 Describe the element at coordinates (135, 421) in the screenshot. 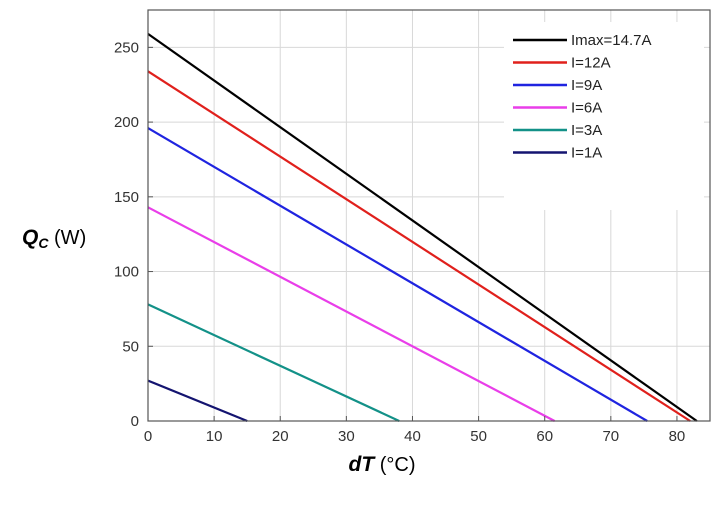

I see `y-tick-label: 0` at that location.